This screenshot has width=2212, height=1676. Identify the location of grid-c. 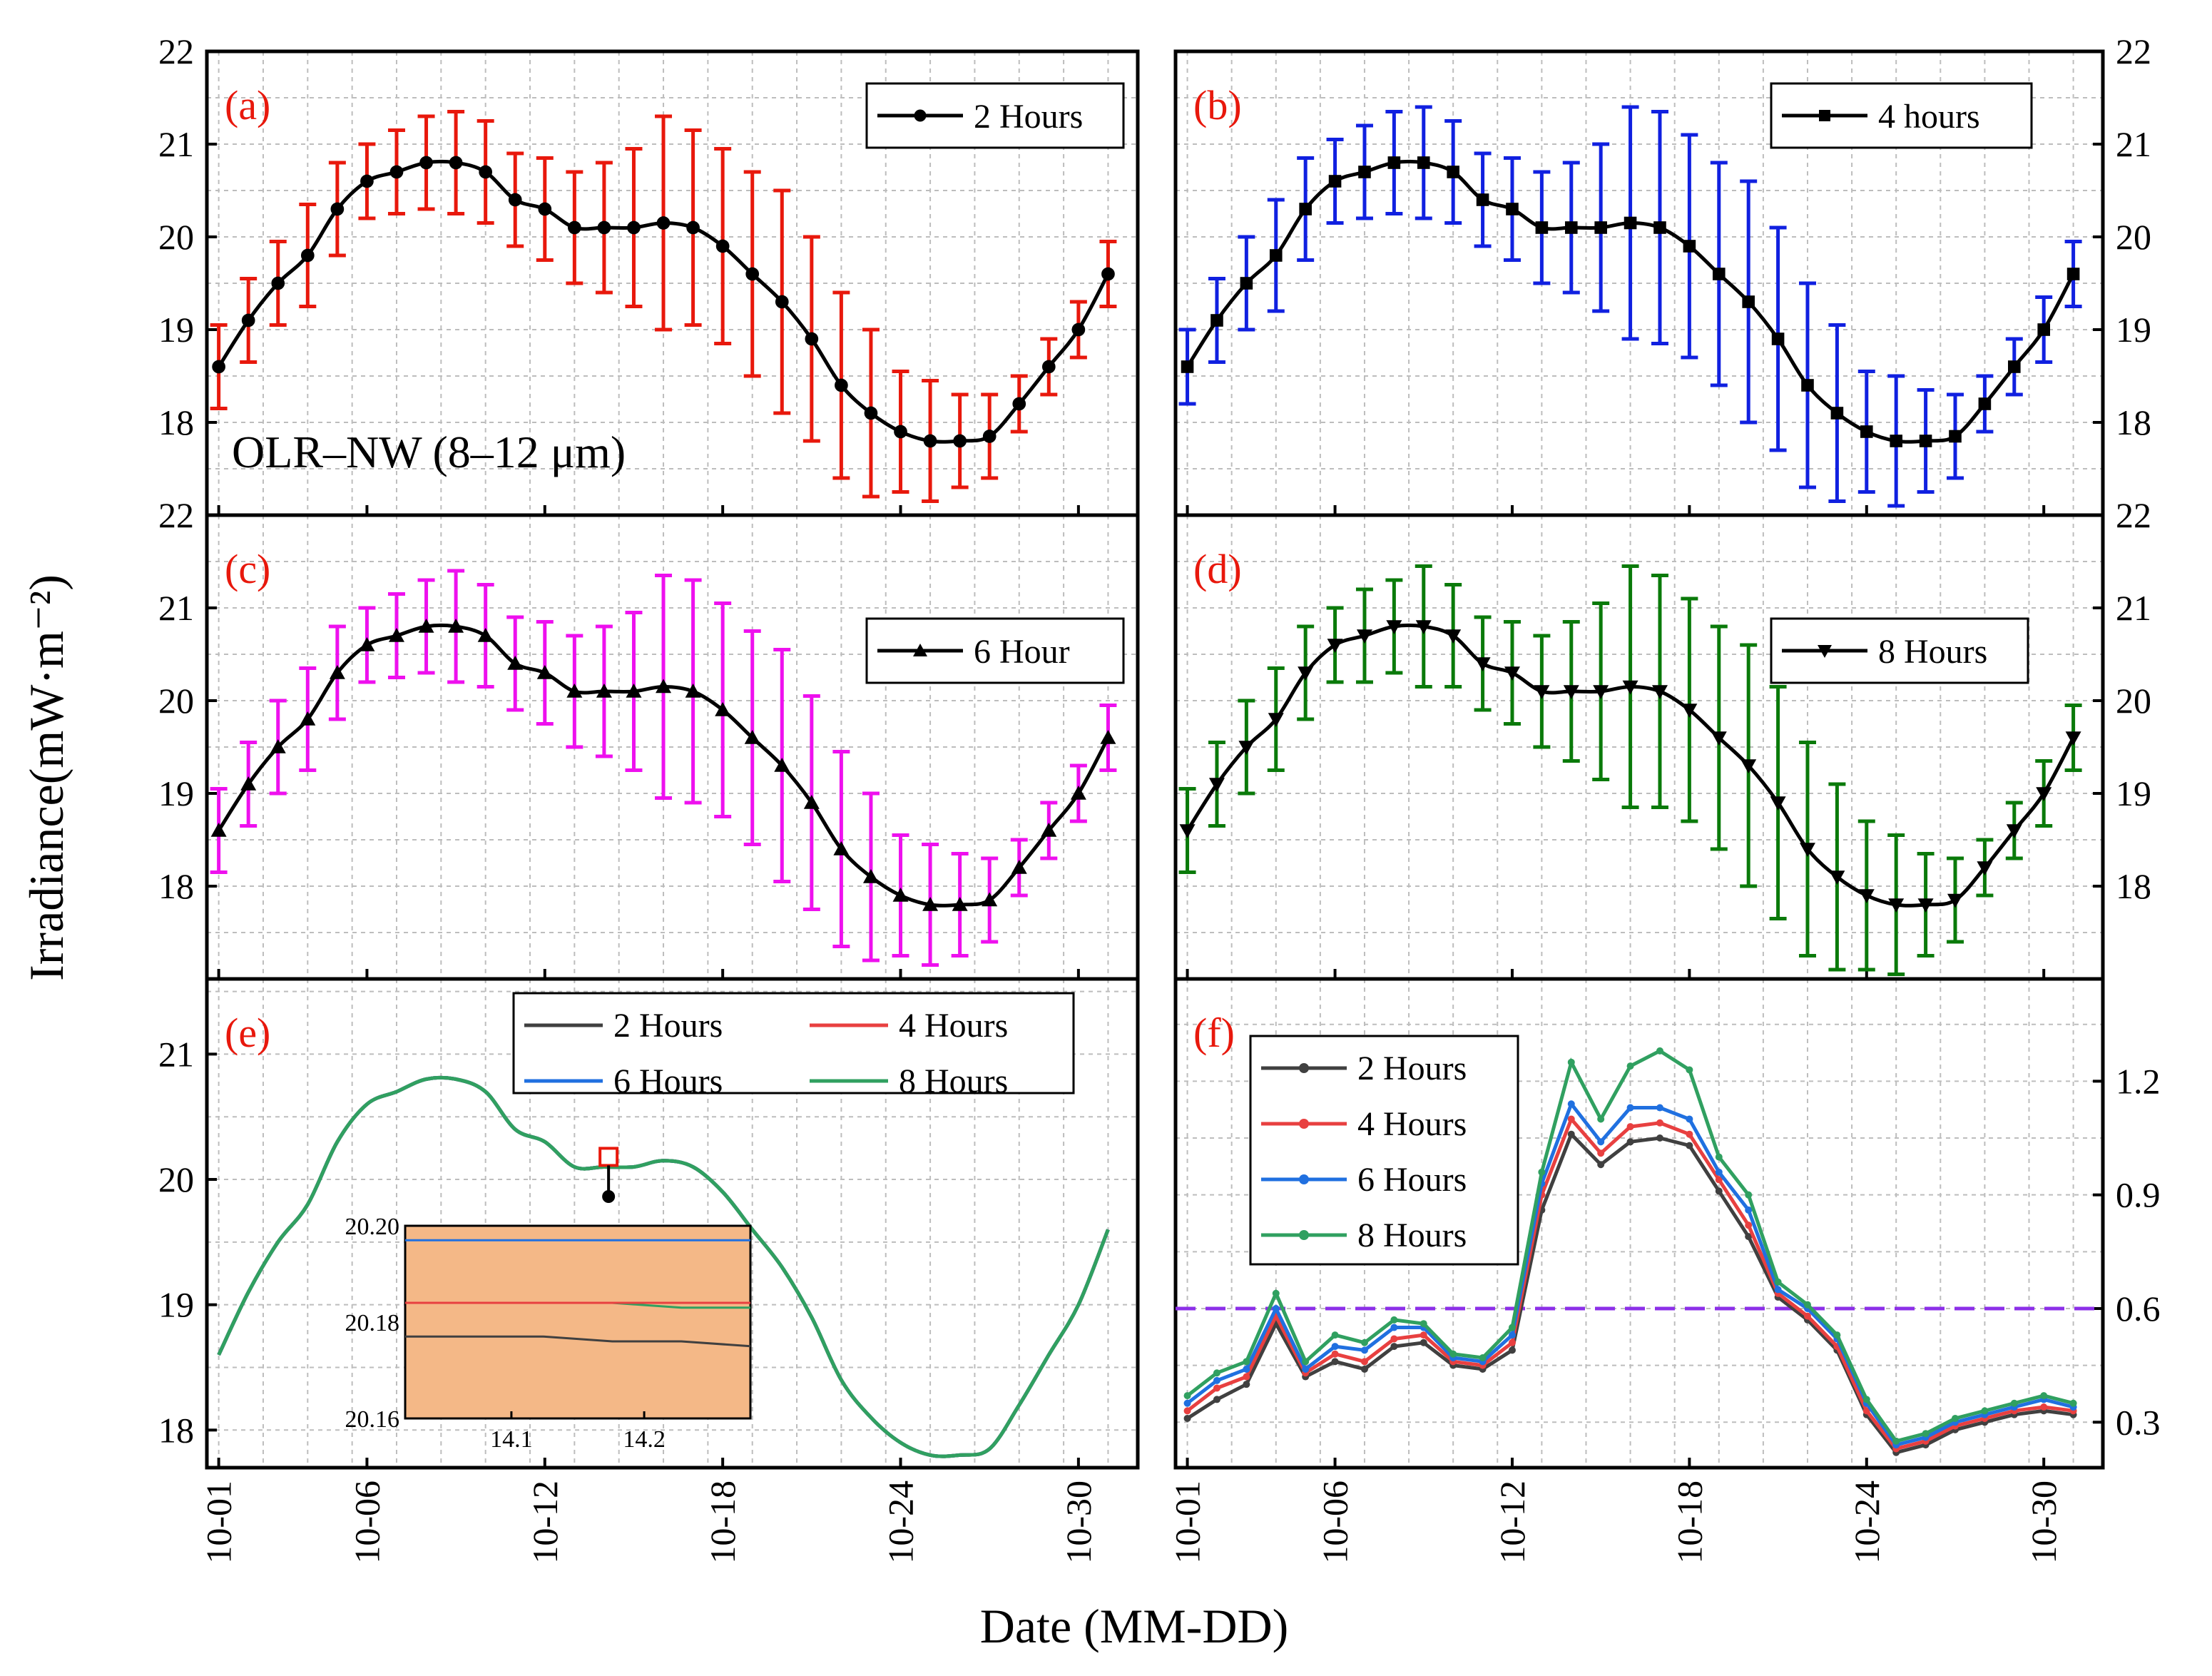
(672, 747).